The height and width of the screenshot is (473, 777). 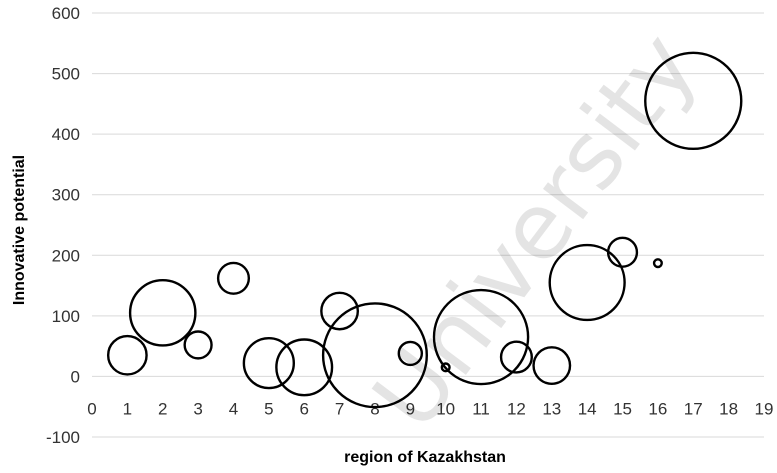 What do you see at coordinates (693, 408) in the screenshot?
I see `x-tick-label: 17` at bounding box center [693, 408].